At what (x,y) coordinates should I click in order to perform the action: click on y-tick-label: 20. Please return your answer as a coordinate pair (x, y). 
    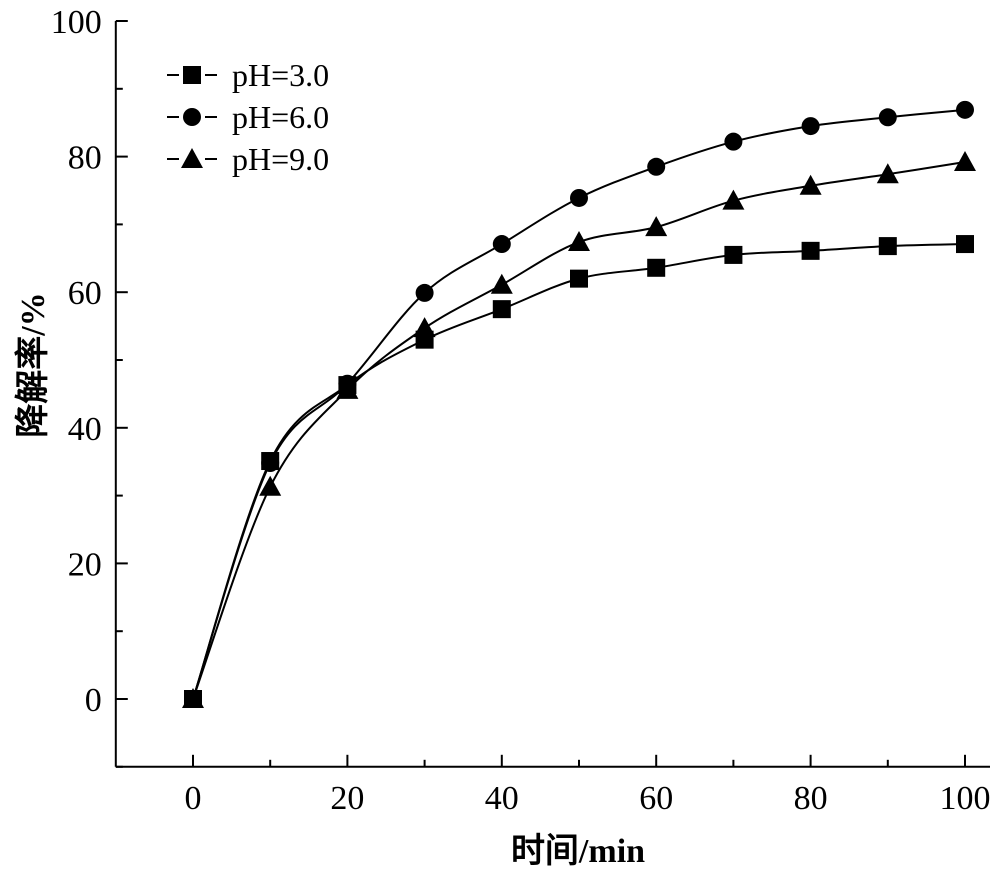
    Looking at the image, I should click on (85, 564).